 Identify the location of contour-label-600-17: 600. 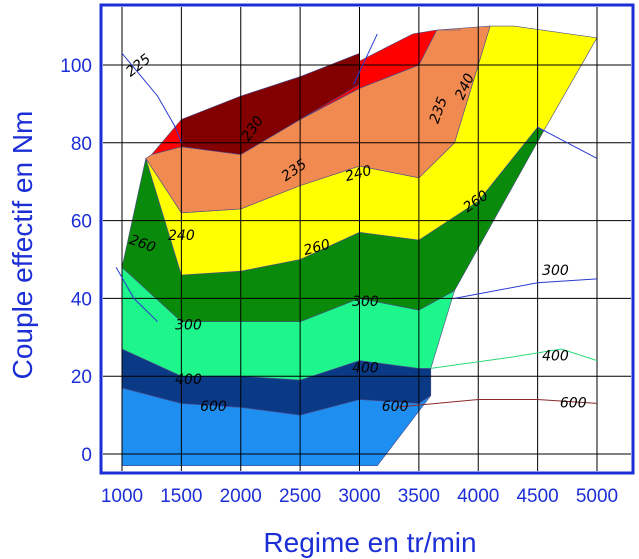
(395, 407).